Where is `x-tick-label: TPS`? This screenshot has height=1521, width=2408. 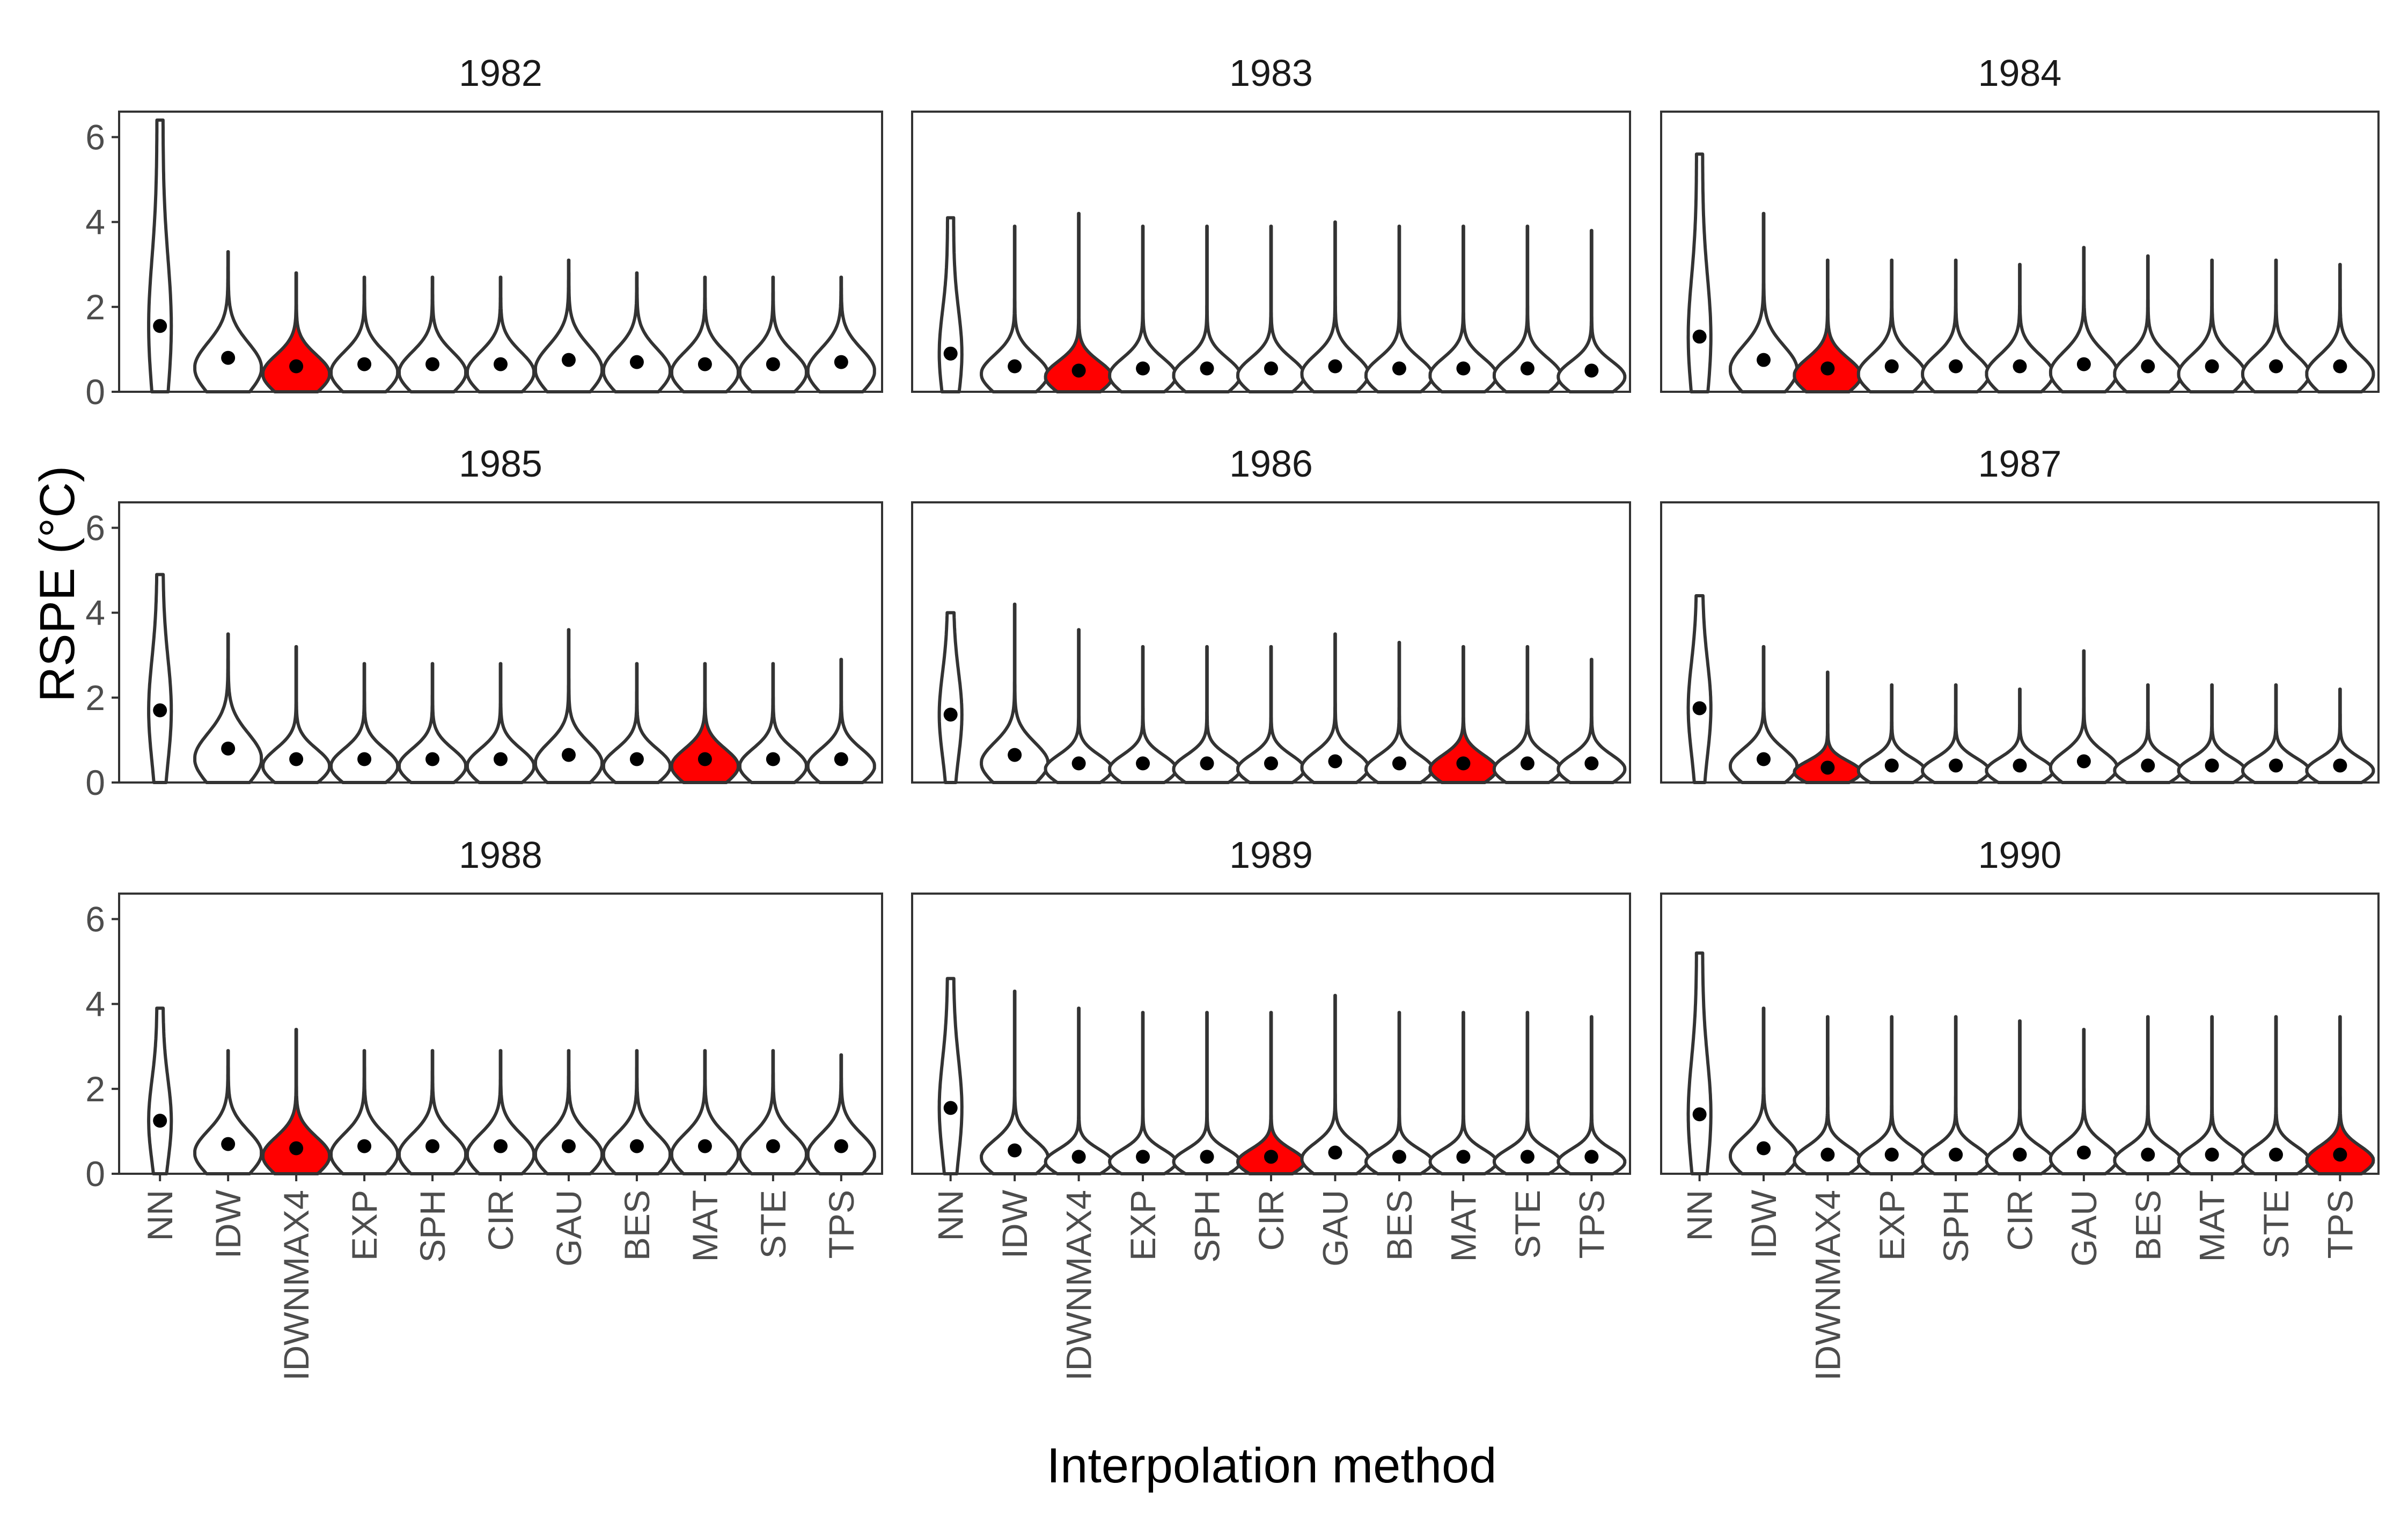 x-tick-label: TPS is located at coordinates (2340, 1225).